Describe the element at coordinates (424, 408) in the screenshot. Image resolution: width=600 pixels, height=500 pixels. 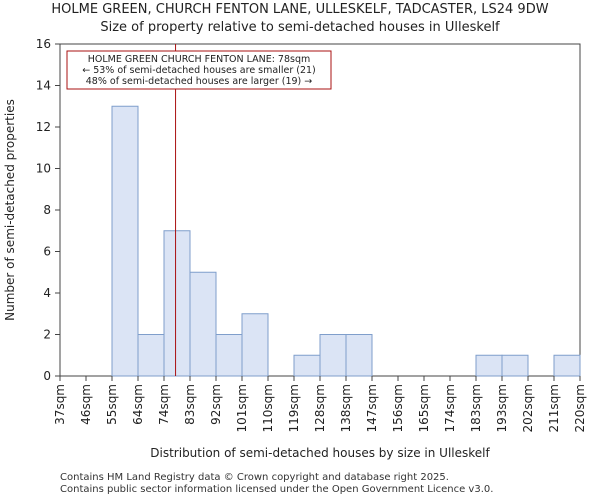
I see `x-tick-label: 165sqm` at that location.